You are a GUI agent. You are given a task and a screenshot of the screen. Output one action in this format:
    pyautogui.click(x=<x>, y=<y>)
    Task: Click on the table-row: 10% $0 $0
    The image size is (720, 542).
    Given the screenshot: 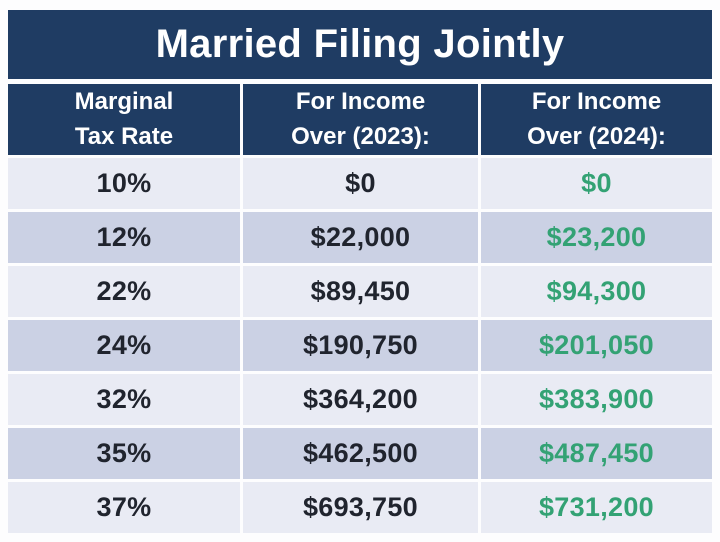 What is the action you would take?
    pyautogui.click(x=360, y=183)
    